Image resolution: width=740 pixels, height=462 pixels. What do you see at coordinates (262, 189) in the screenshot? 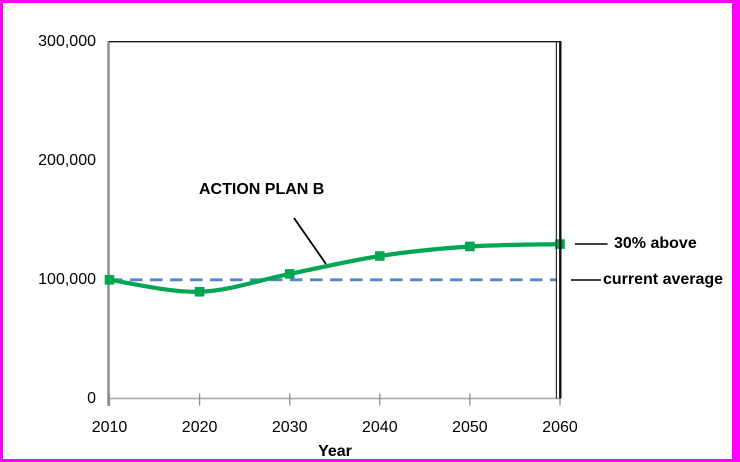
I see `series-label-action-plan-b: ACTION PLAN B` at bounding box center [262, 189].